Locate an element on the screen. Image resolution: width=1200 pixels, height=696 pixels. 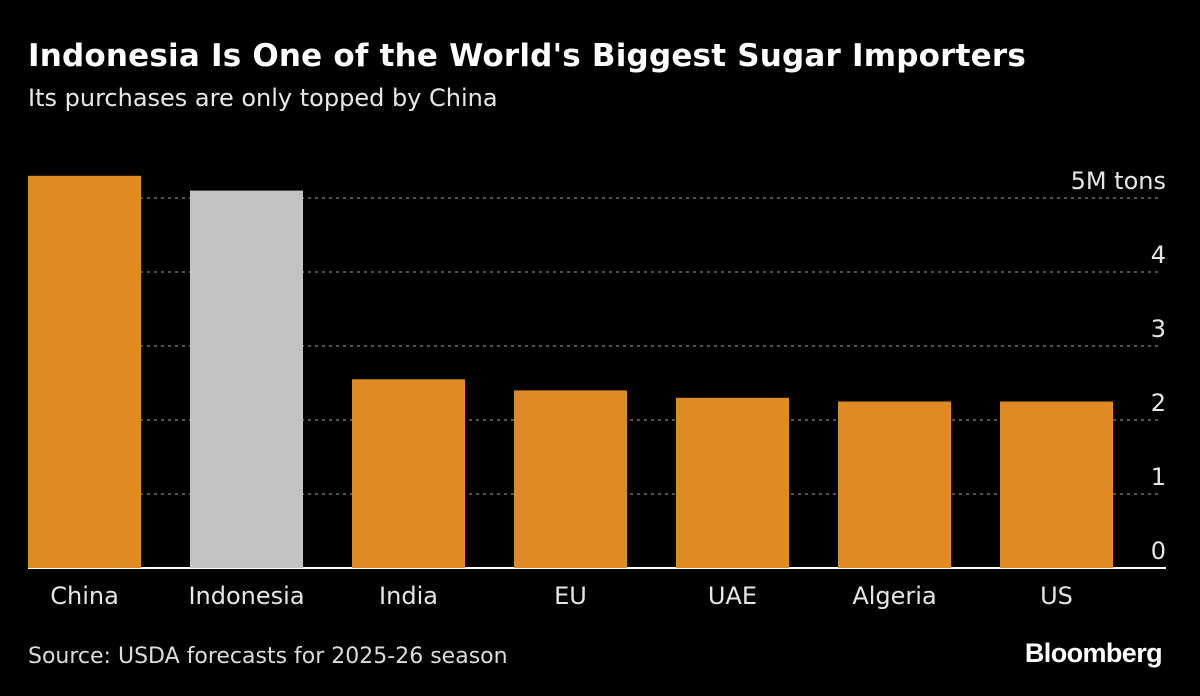
bar-india is located at coordinates (408, 473).